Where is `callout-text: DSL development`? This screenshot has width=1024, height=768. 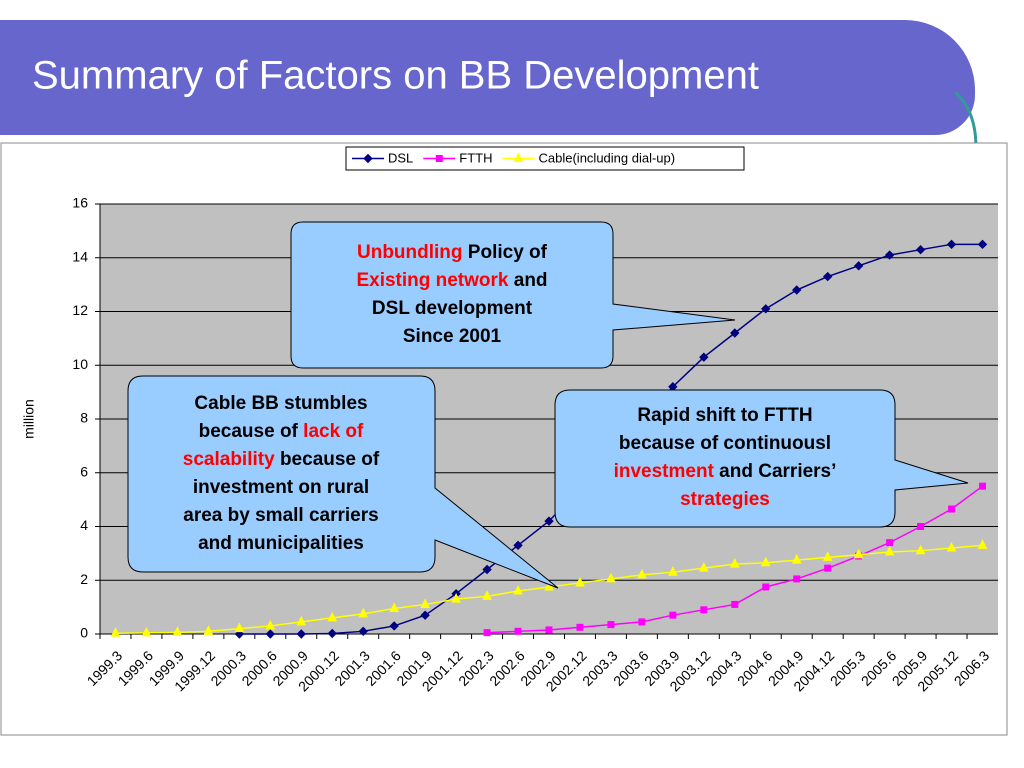 callout-text: DSL development is located at coordinates (452, 308).